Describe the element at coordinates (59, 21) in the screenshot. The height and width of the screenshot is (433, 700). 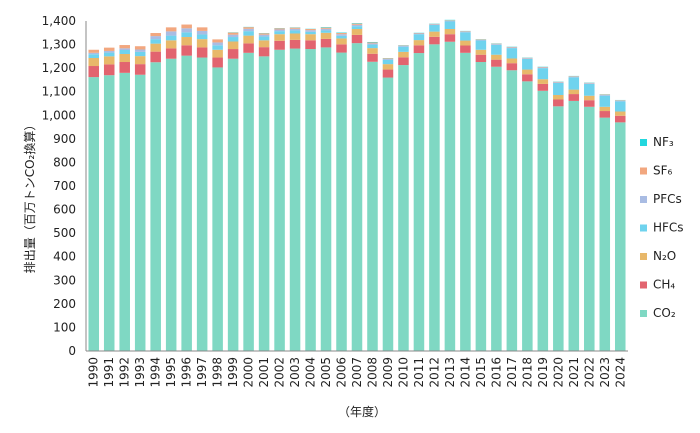
I see `y-tick-label: 1,400` at that location.